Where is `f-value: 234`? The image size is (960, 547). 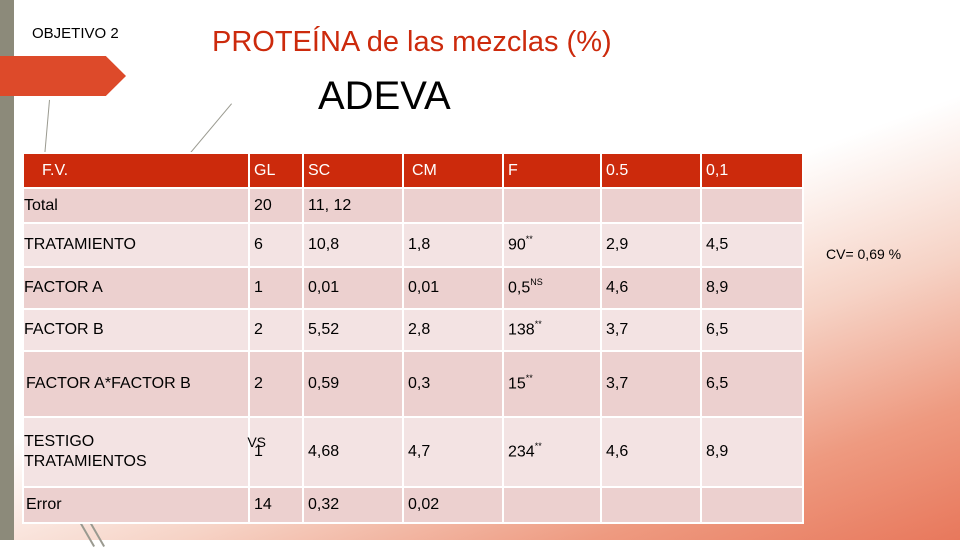
f-value: 234 is located at coordinates (521, 452).